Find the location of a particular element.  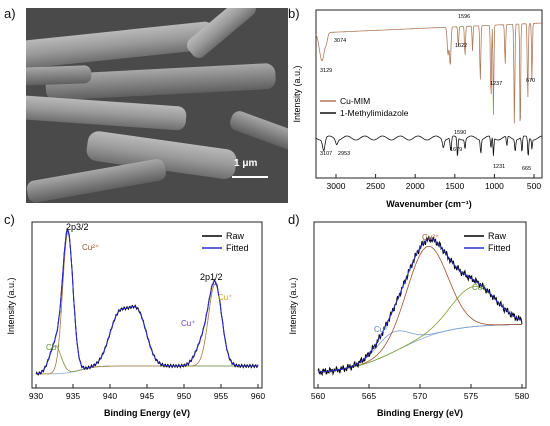

d-x-label: Binding Energy (eV) is located at coordinates (420, 413).